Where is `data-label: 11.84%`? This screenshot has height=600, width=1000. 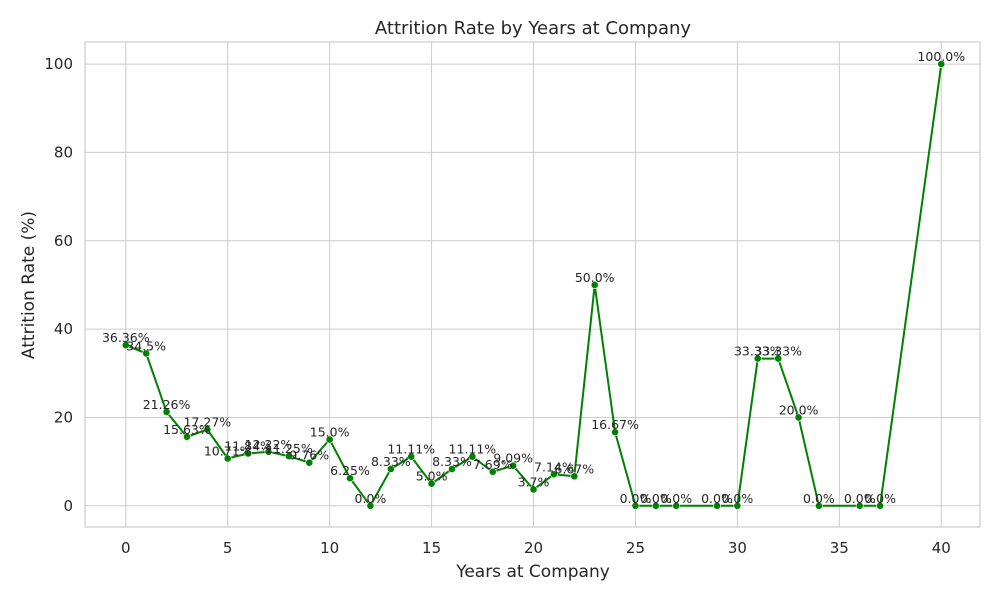
data-label: 11.84% is located at coordinates (248, 445).